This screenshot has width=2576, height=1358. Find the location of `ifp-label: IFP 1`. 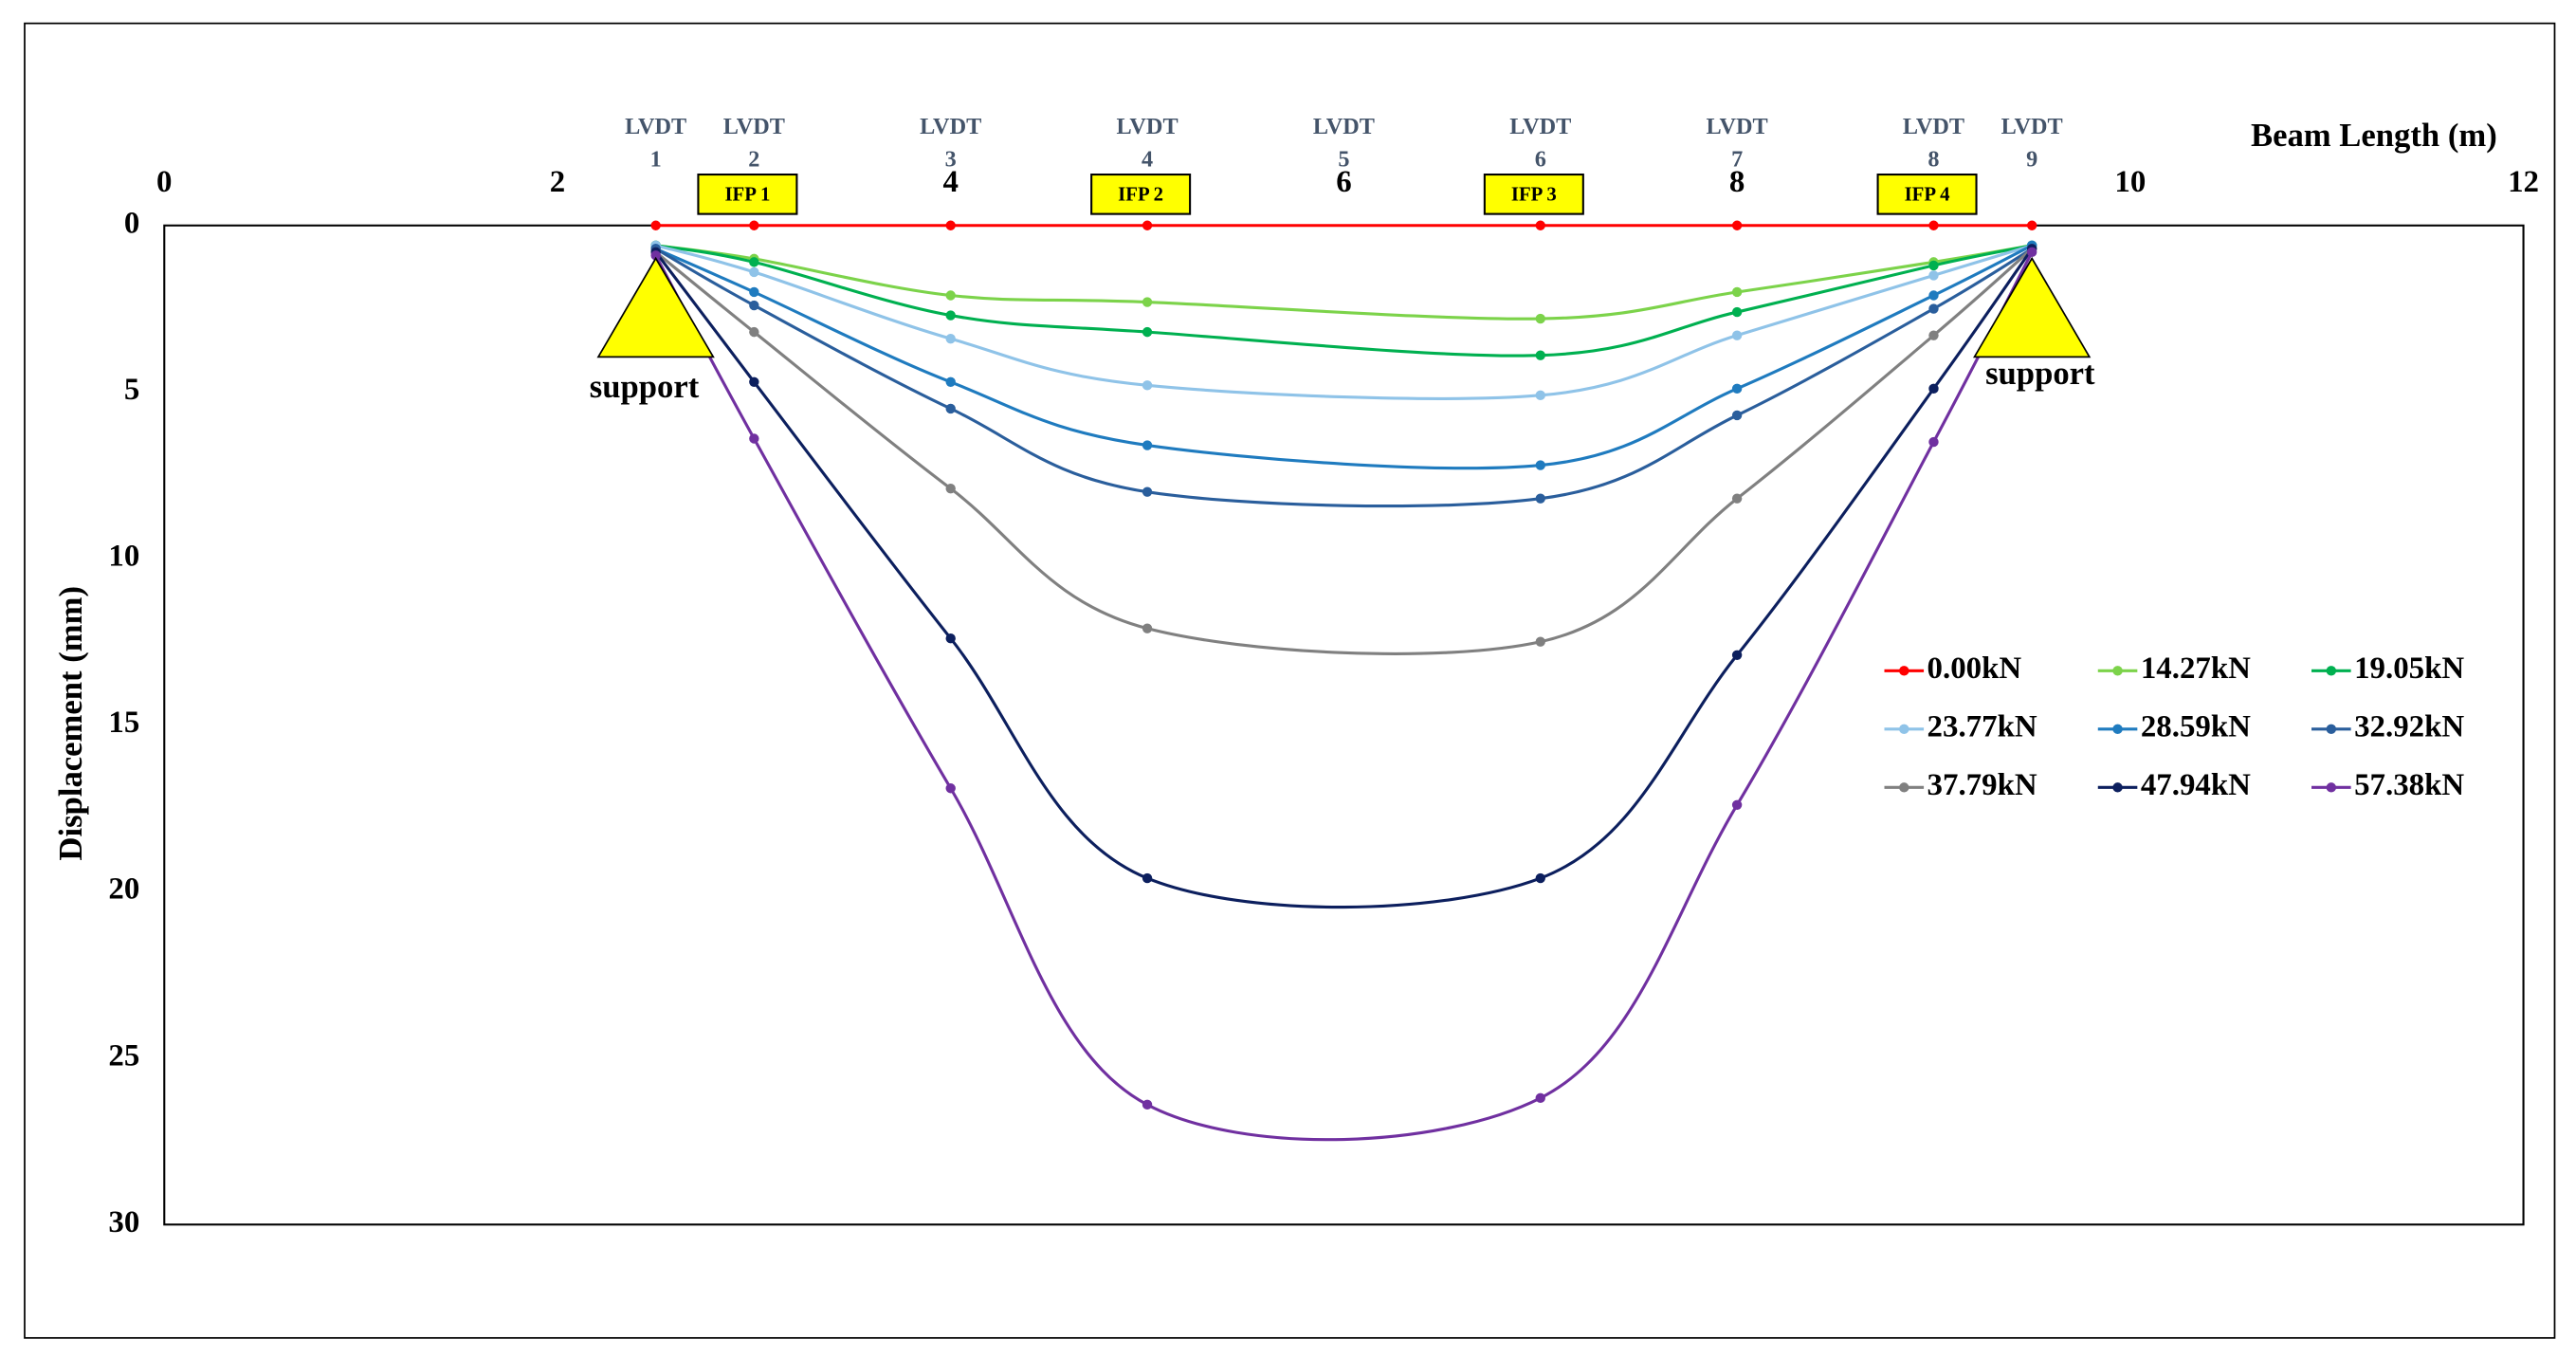

ifp-label: IFP 1 is located at coordinates (747, 194).